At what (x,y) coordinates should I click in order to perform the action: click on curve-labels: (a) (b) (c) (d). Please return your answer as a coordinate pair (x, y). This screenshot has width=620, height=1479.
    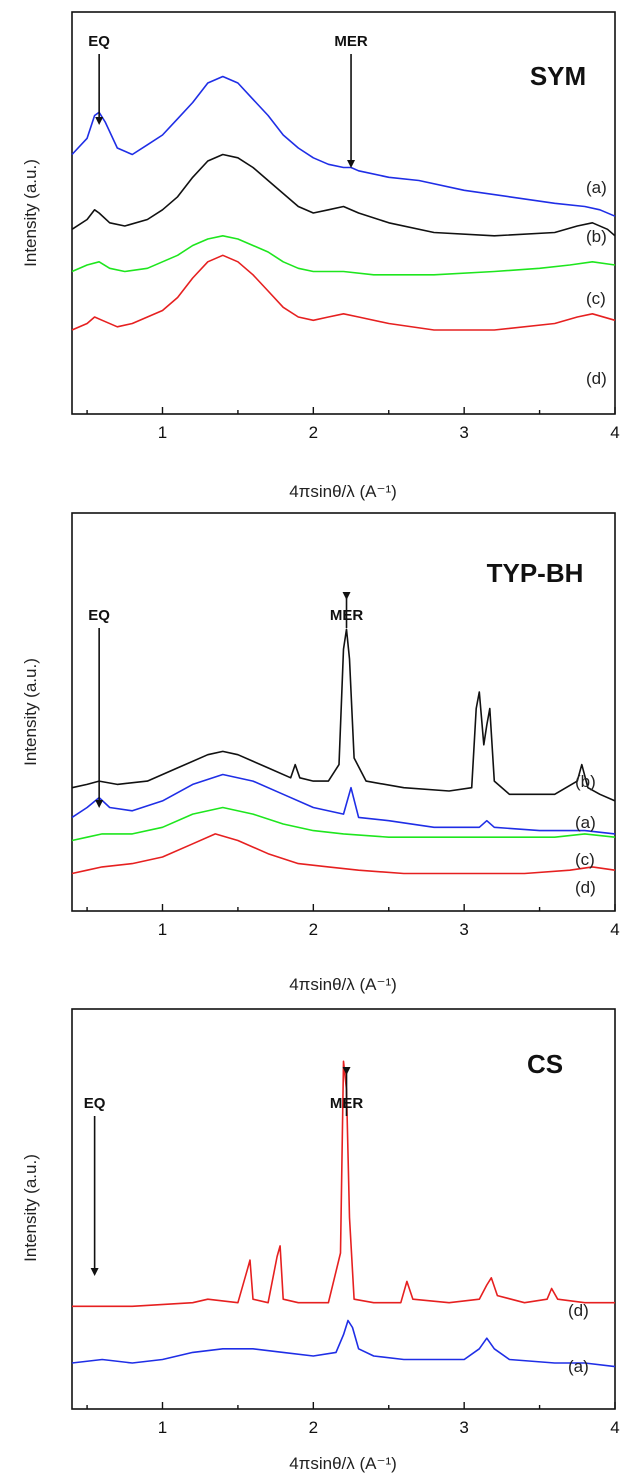
    Looking at the image, I should click on (596, 283).